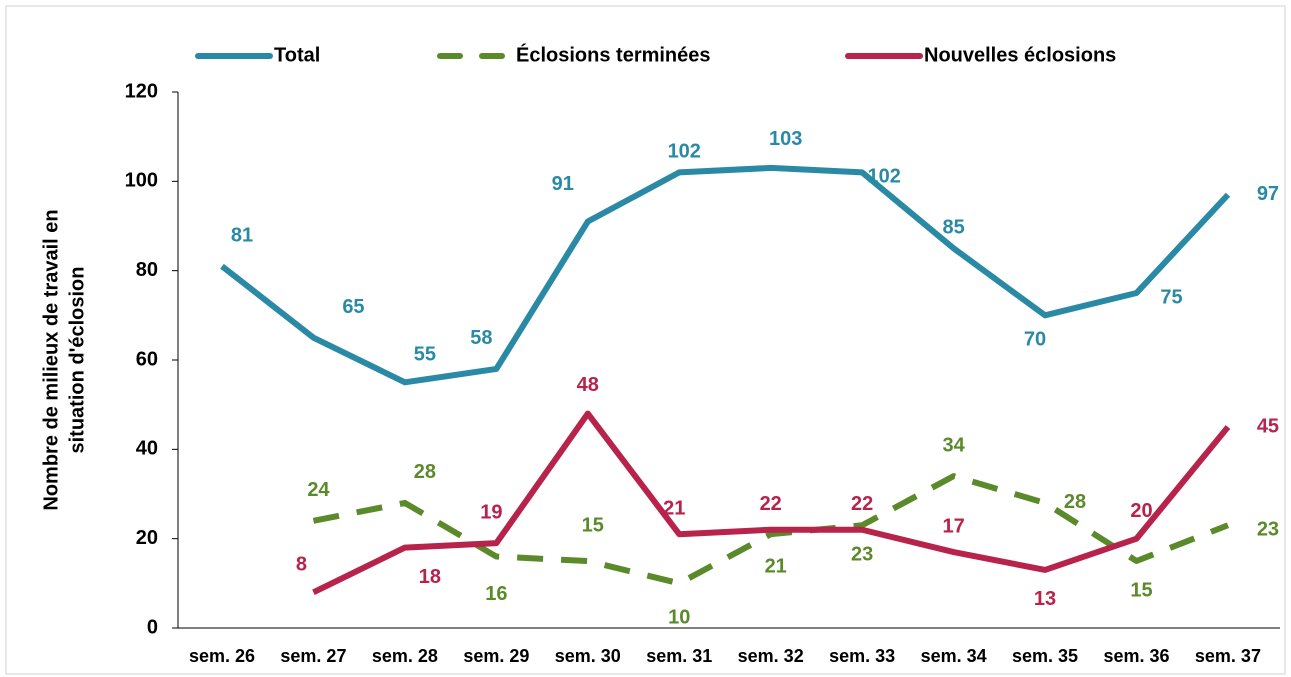 Image resolution: width=1291 pixels, height=677 pixels. I want to click on data-label: 19, so click(491, 512).